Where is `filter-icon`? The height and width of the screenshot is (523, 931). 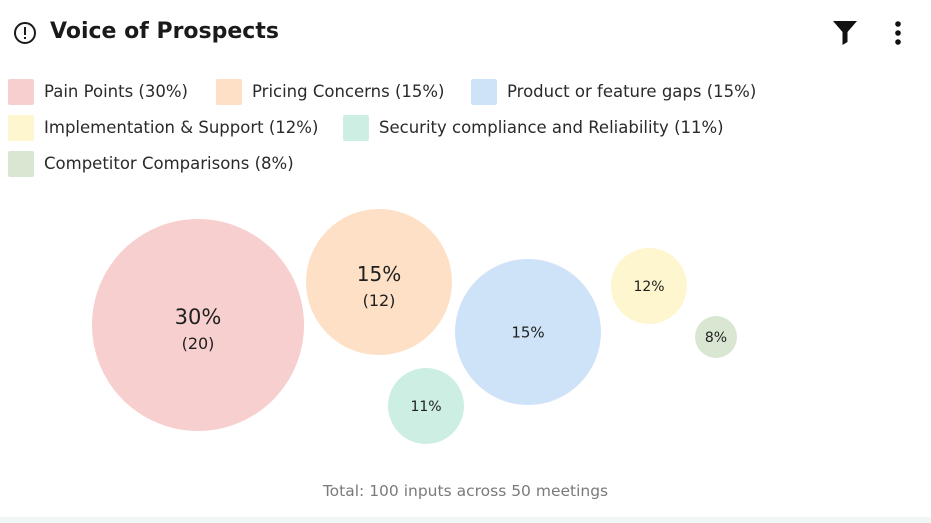 filter-icon is located at coordinates (845, 32).